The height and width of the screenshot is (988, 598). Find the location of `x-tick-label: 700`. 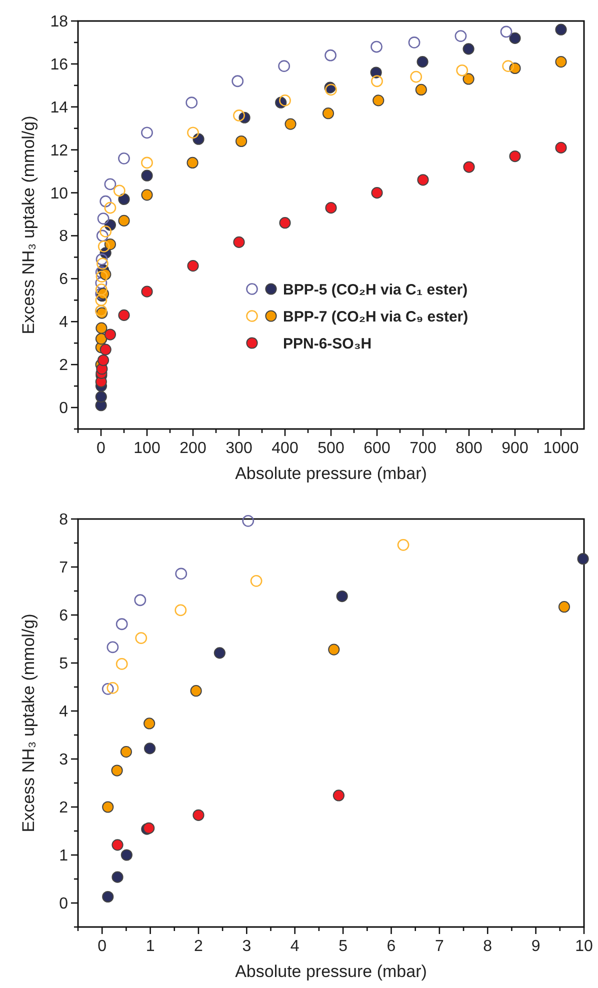

x-tick-label: 700 is located at coordinates (423, 448).